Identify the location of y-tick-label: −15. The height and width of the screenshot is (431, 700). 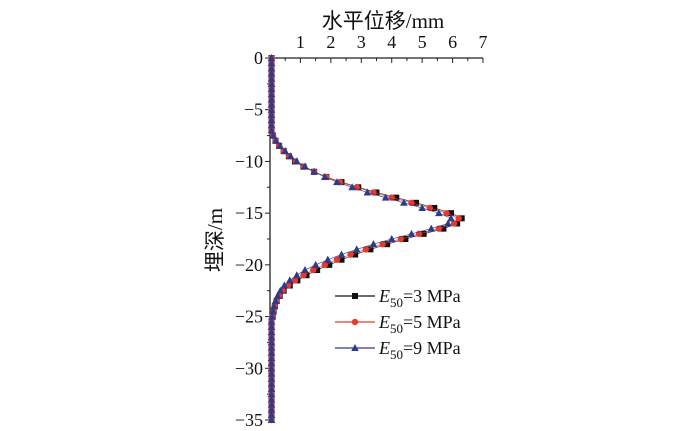
(249, 213).